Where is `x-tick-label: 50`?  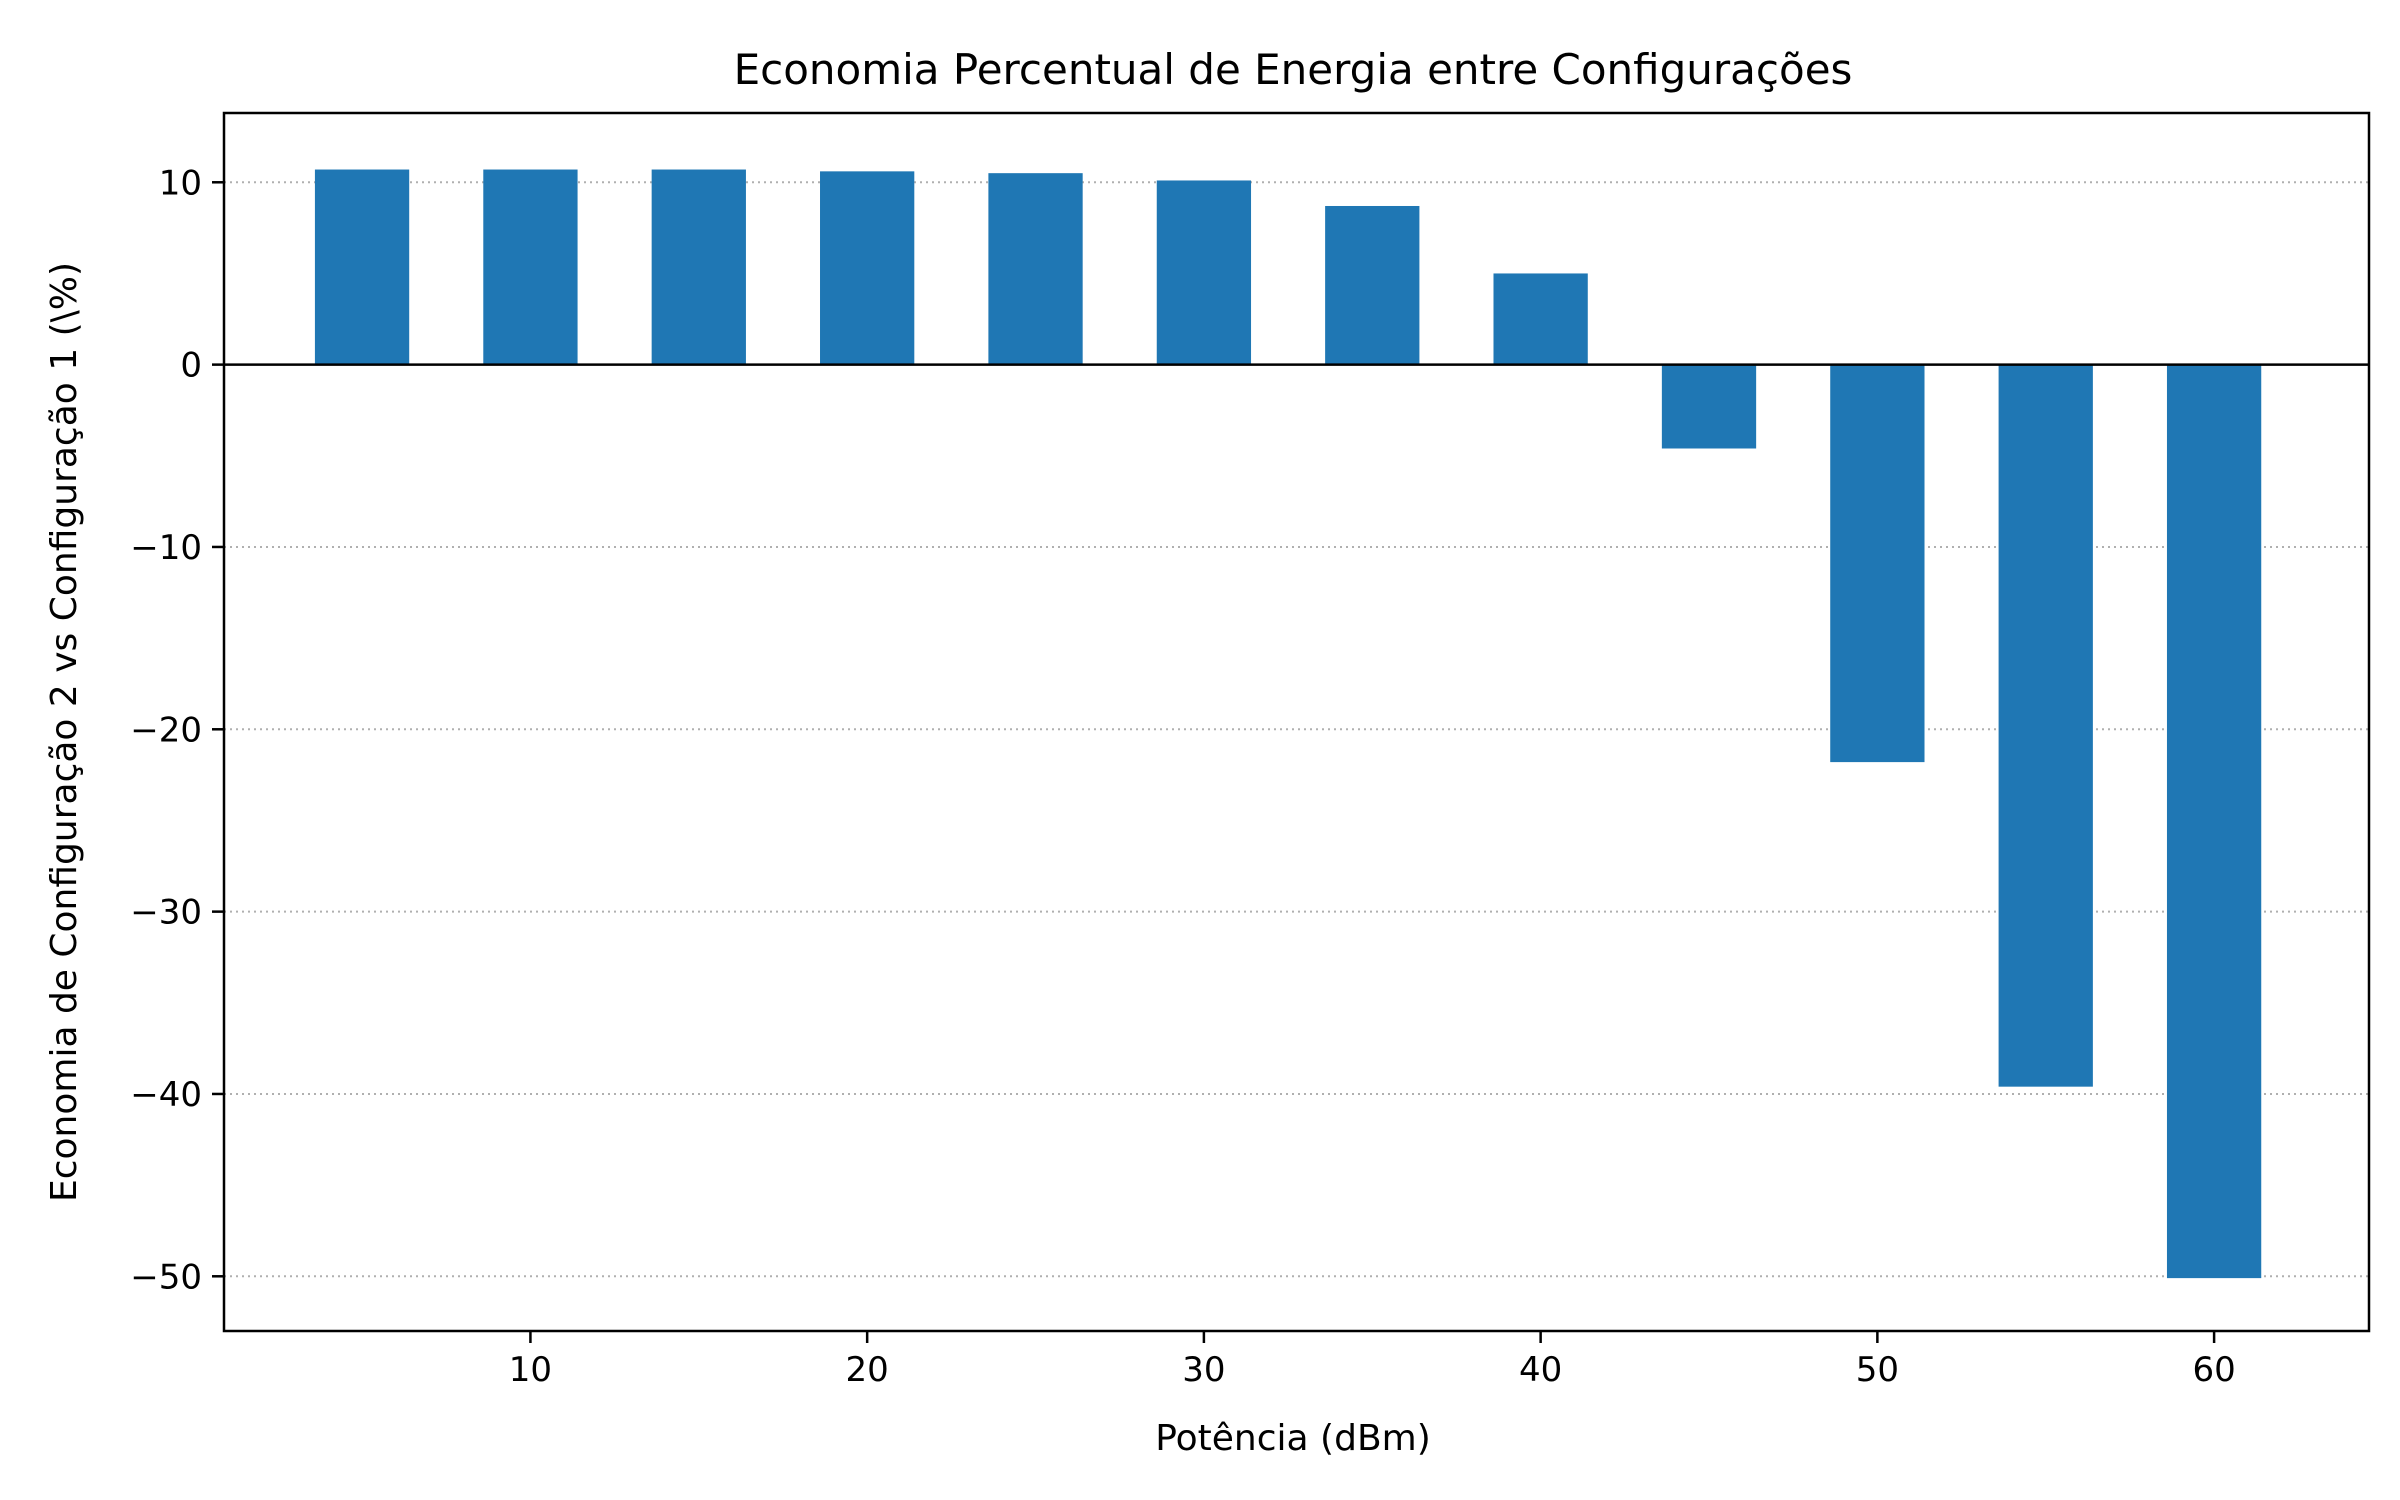 x-tick-label: 50 is located at coordinates (1877, 1370).